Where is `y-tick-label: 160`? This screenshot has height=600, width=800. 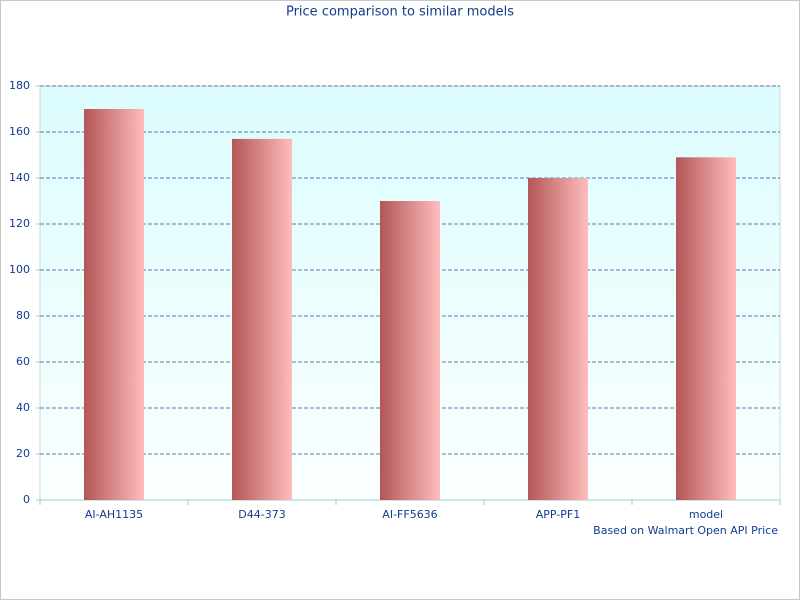 y-tick-label: 160 is located at coordinates (19, 131).